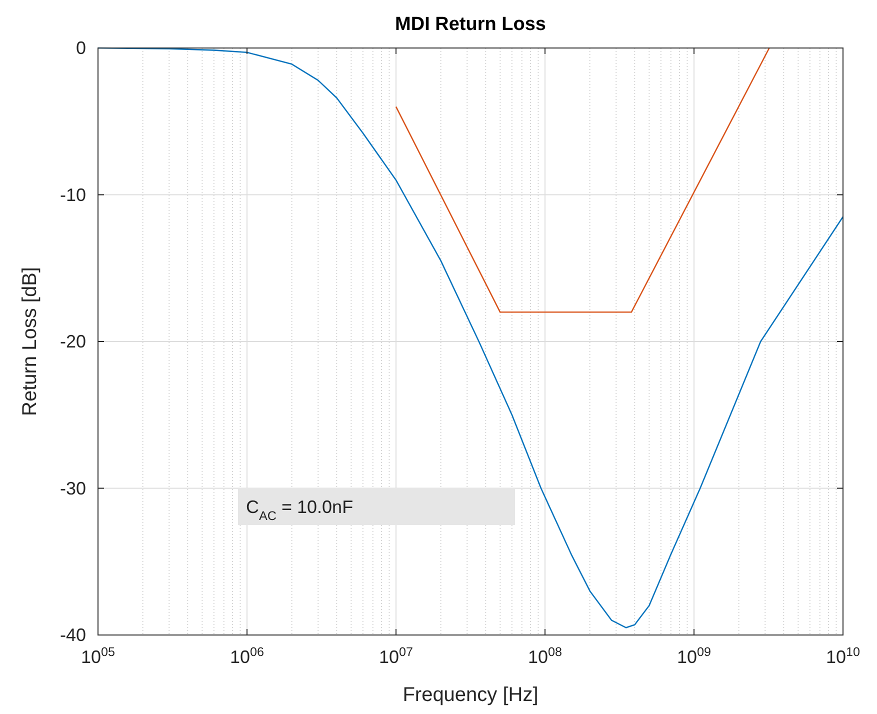 This screenshot has width=877, height=714. What do you see at coordinates (470, 695) in the screenshot?
I see `x-axis-title: Frequency [Hz]` at bounding box center [470, 695].